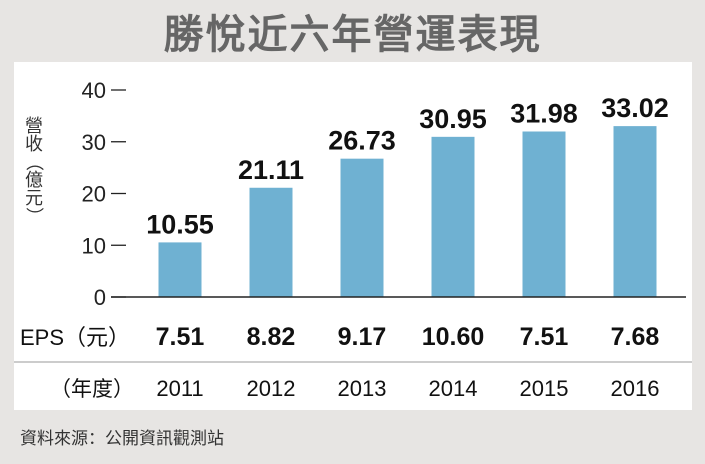  Describe the element at coordinates (34, 144) in the screenshot. I see `y-axis-label-char: 收` at that location.